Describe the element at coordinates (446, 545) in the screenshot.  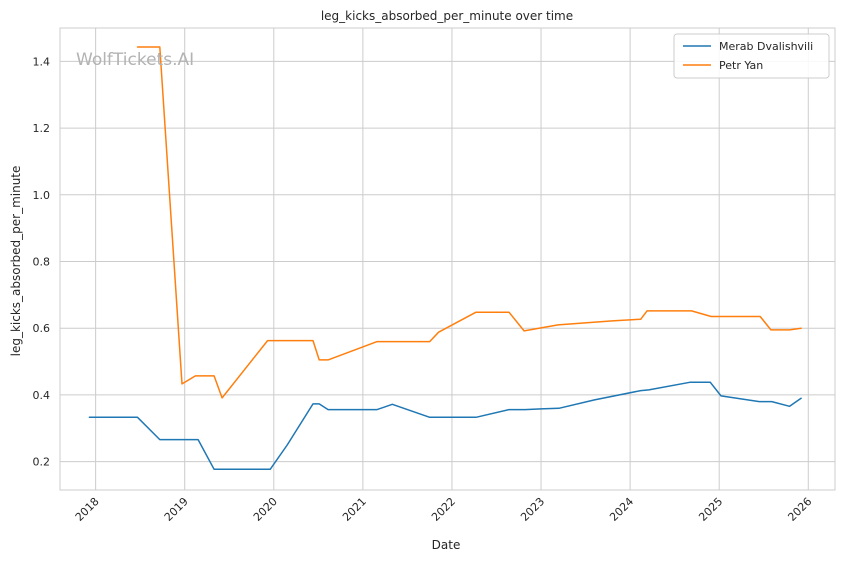
I see `x-axis-label: Date` at that location.